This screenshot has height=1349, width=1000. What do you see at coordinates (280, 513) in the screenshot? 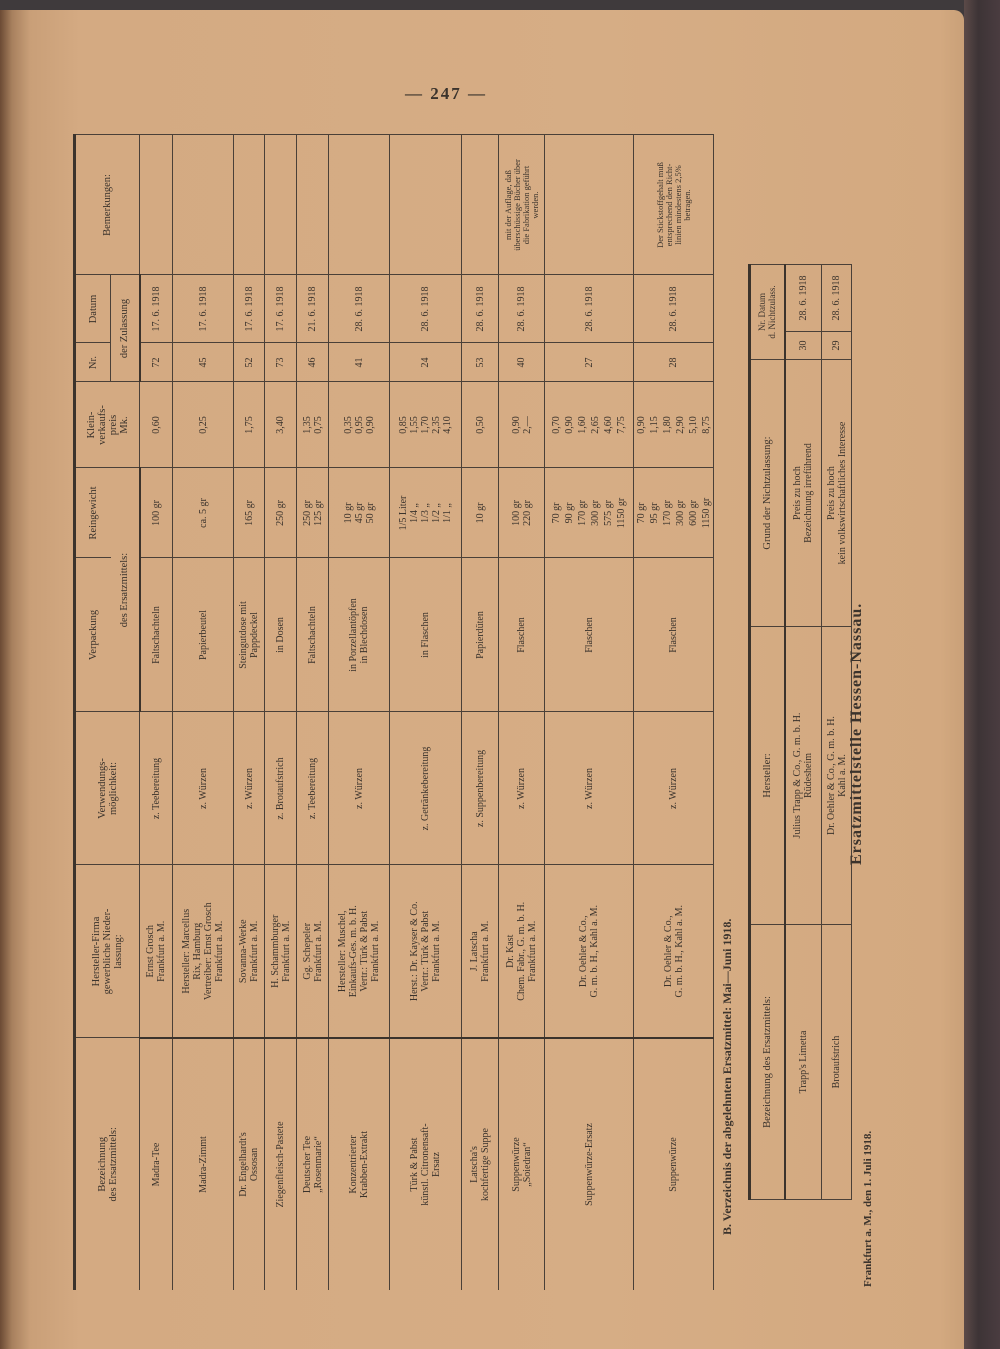
I see `cell-weight: 250 gr` at bounding box center [280, 513].